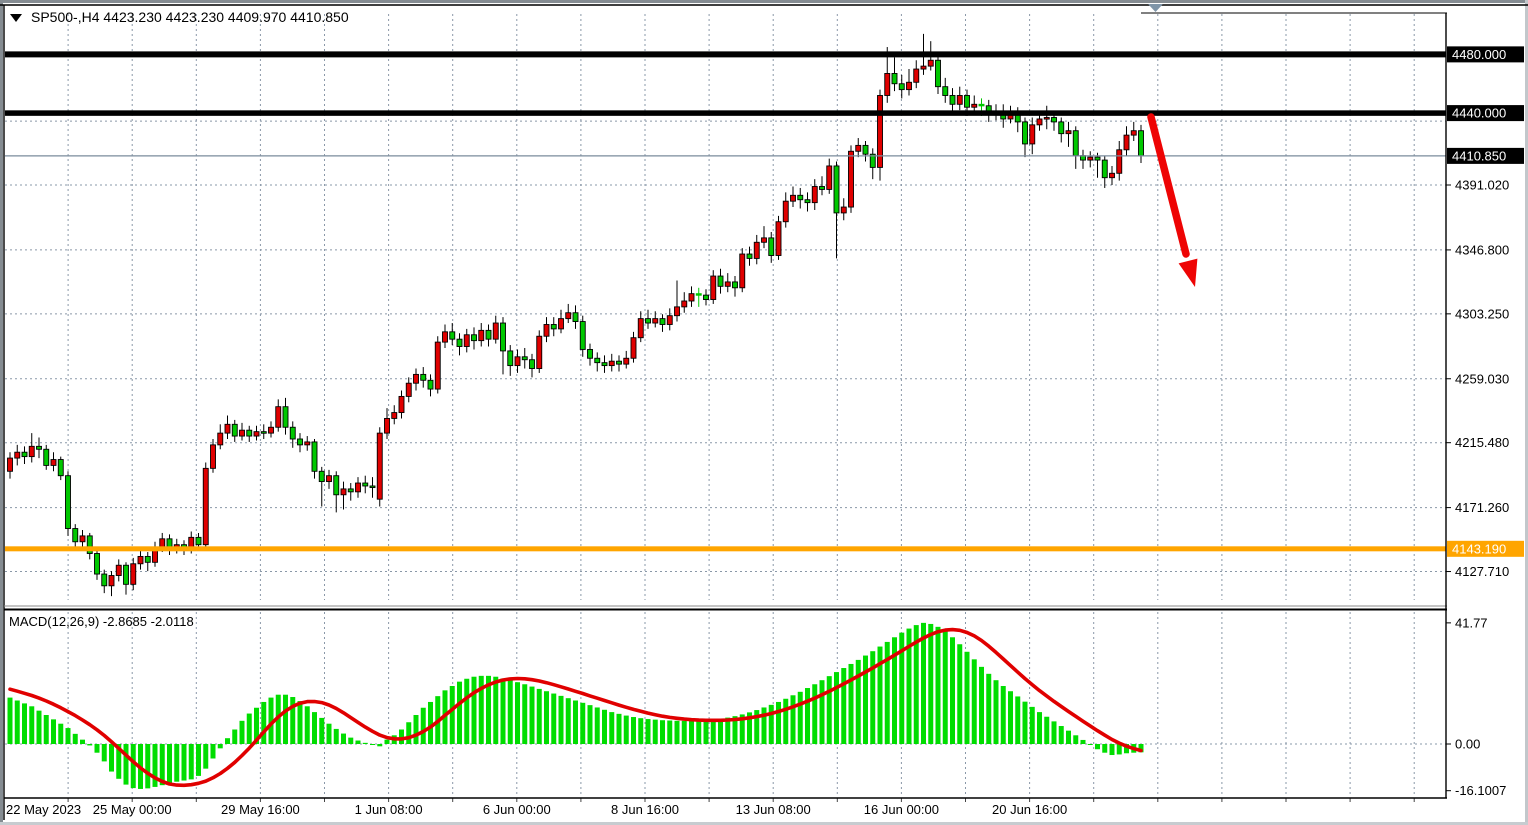 The width and height of the screenshot is (1528, 825). What do you see at coordinates (1, 412) in the screenshot?
I see `window-border-left` at bounding box center [1, 412].